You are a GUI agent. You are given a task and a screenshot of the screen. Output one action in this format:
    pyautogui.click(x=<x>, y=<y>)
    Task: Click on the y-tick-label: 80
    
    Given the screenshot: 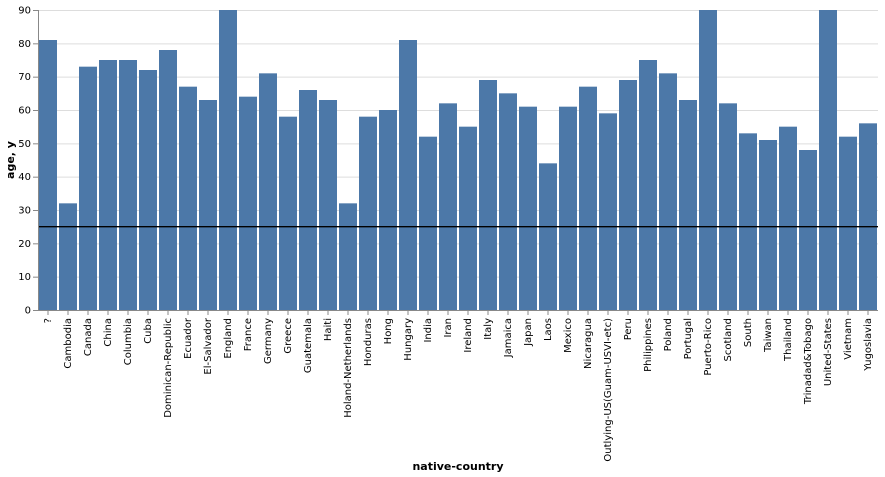 What is the action you would take?
    pyautogui.click(x=24, y=44)
    